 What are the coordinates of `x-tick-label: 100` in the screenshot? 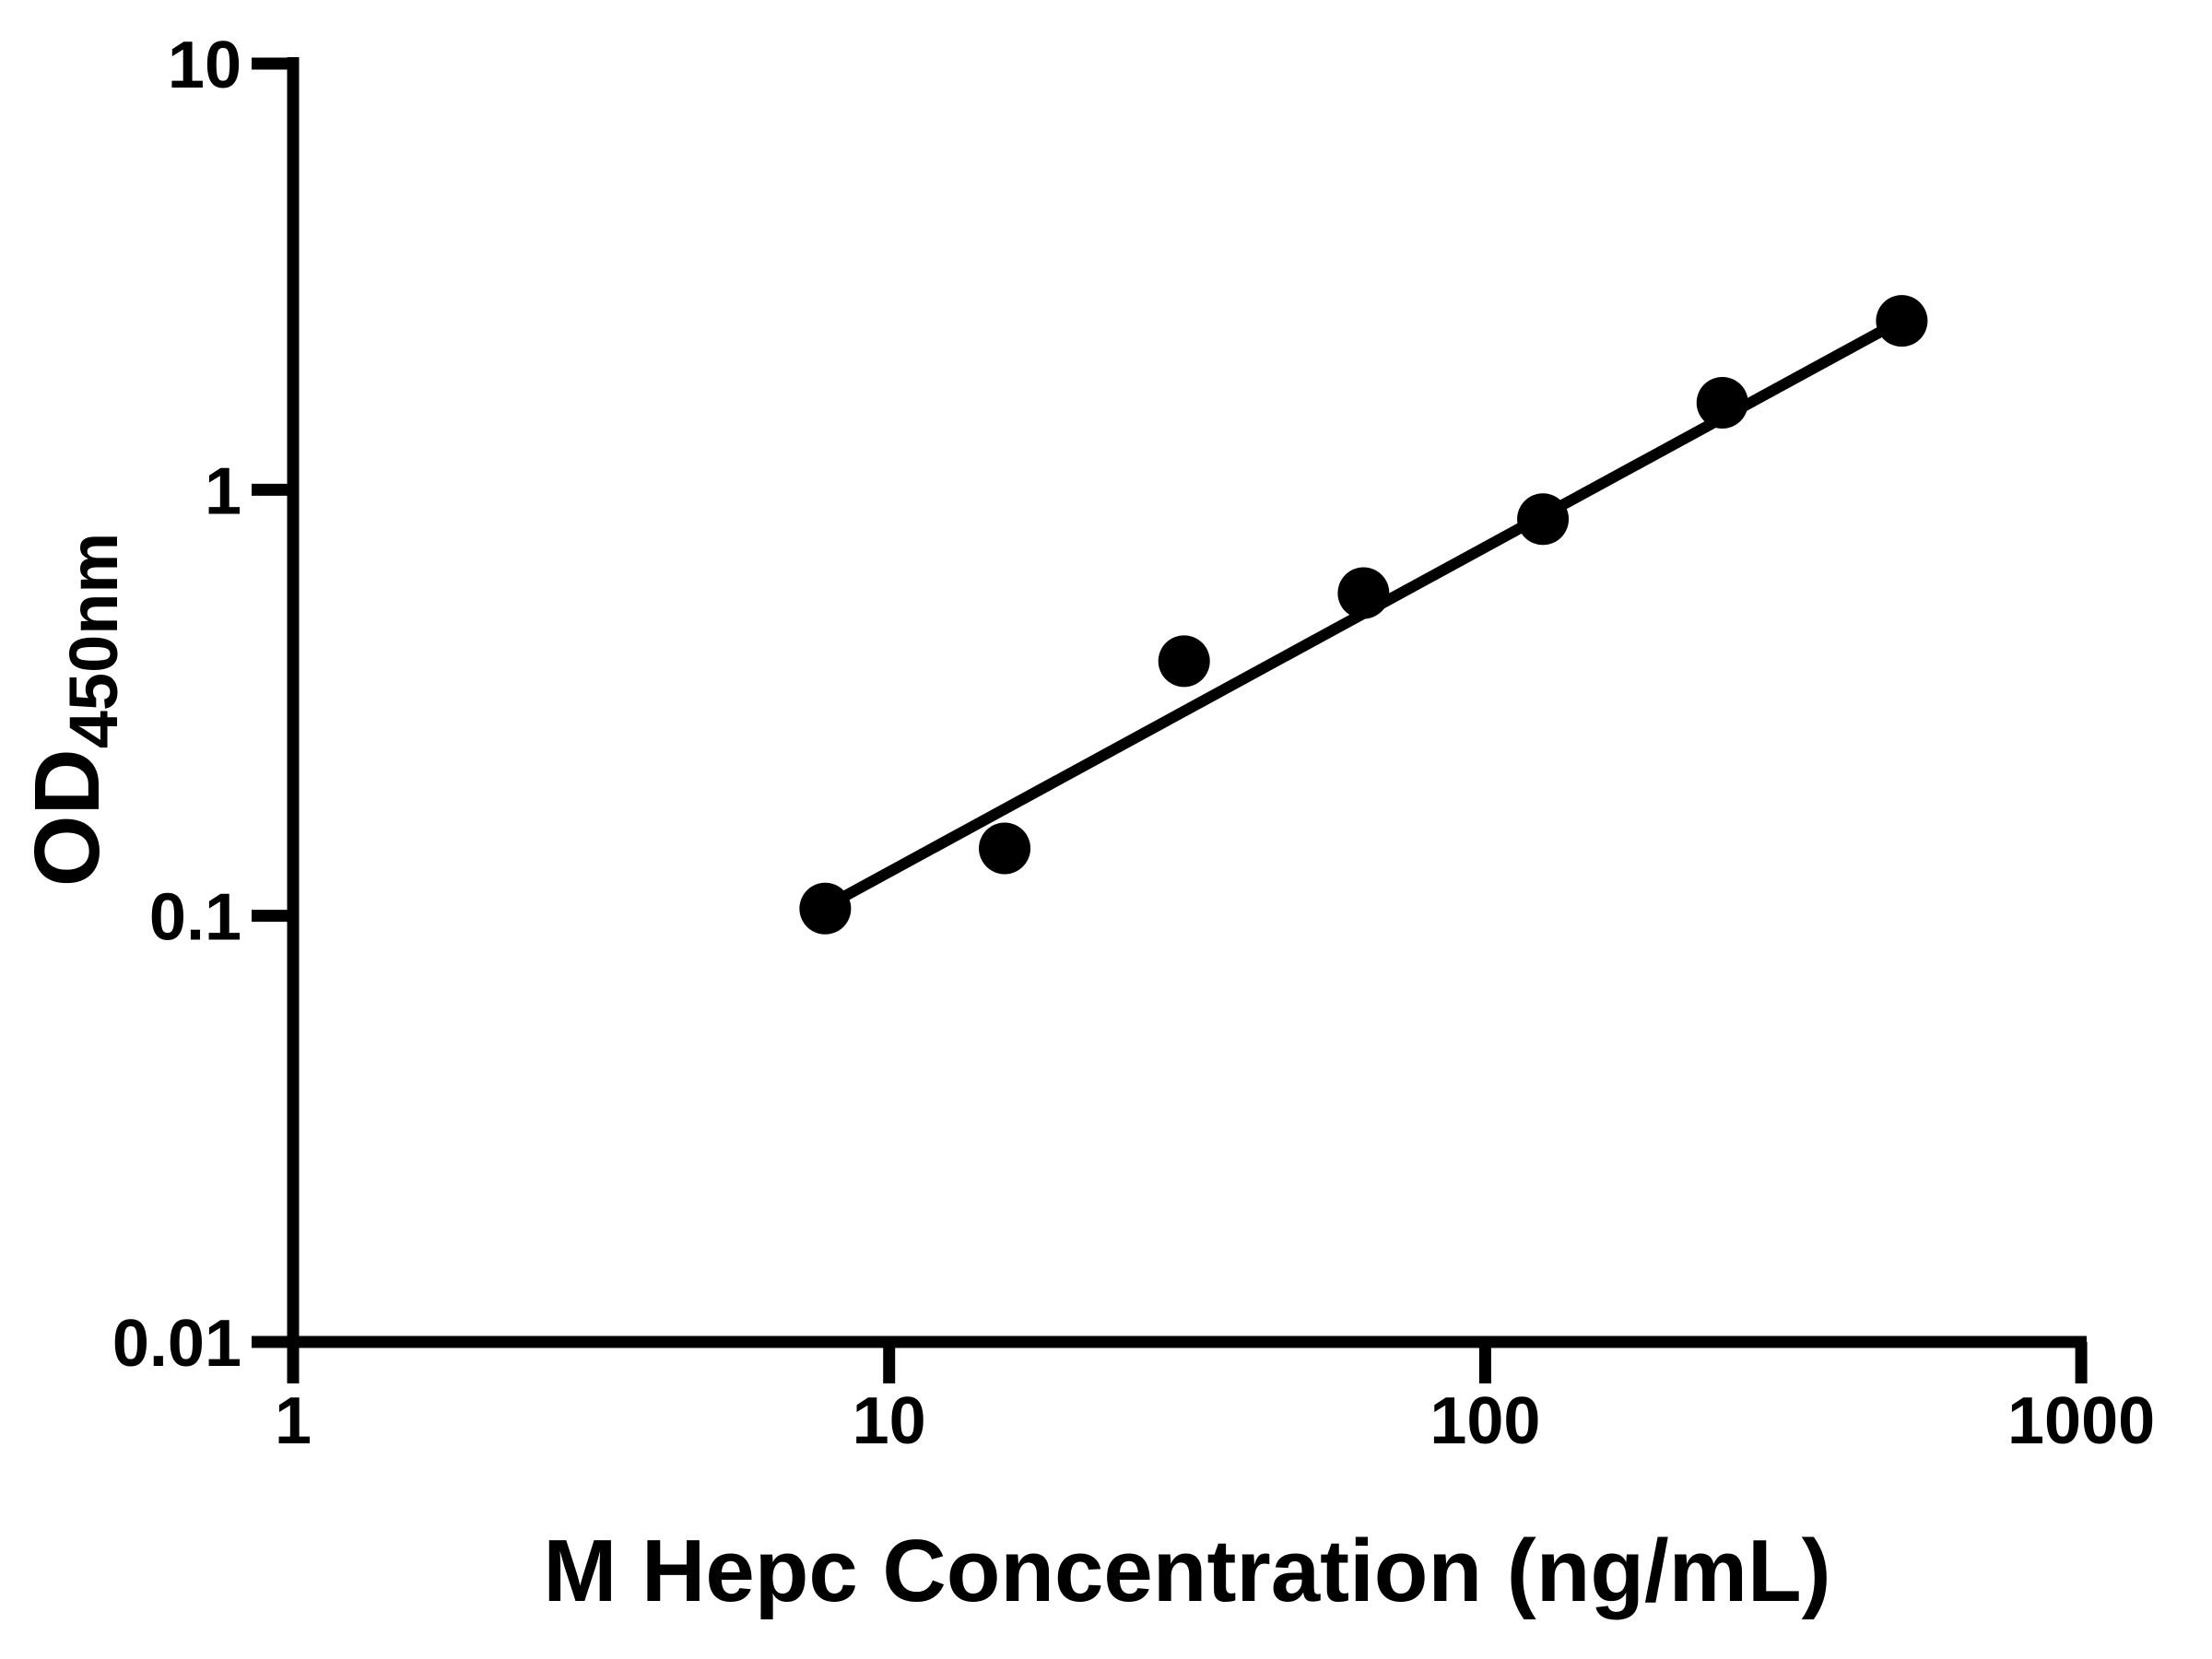 It's located at (1485, 1421).